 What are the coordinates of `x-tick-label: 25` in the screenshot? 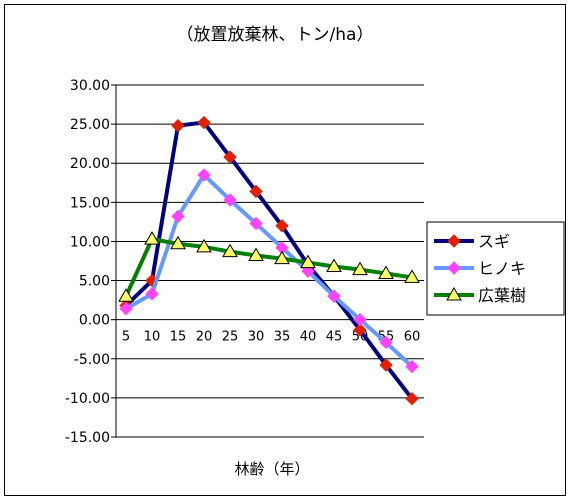 It's located at (230, 337).